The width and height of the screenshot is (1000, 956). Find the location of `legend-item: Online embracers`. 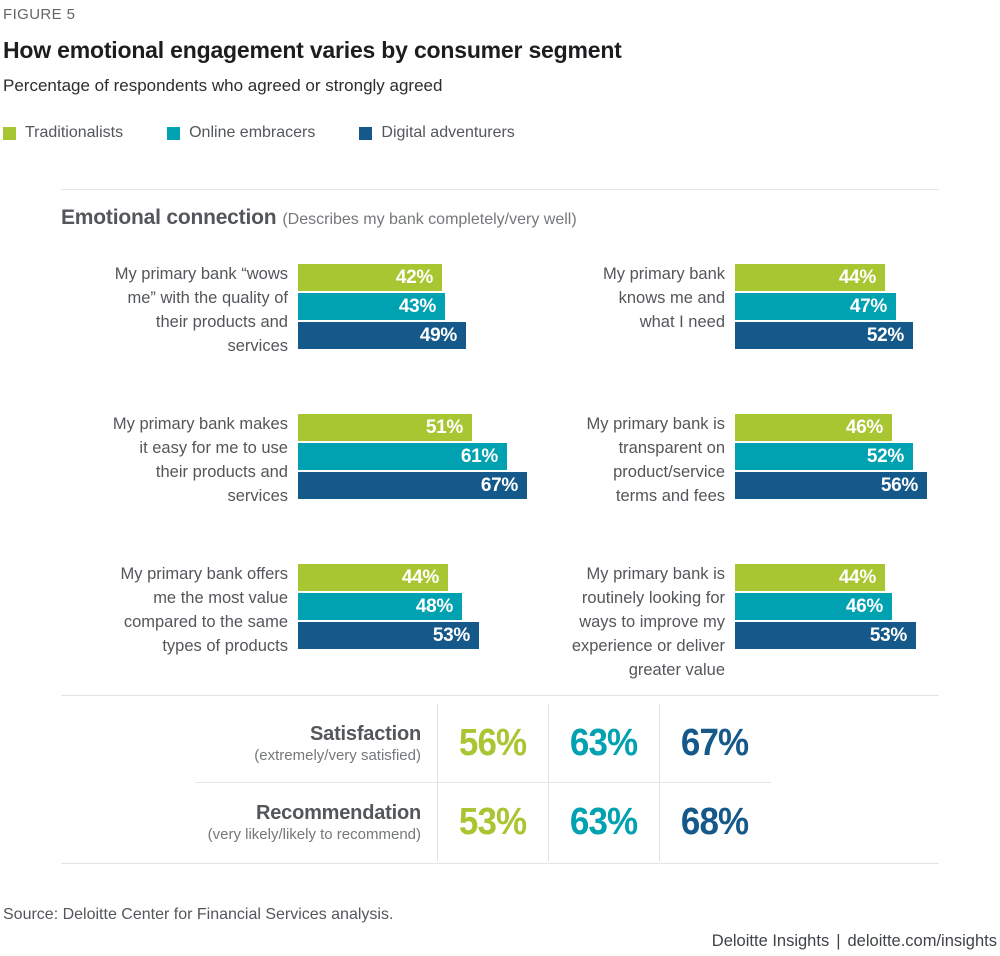

legend-item: Online embracers is located at coordinates (241, 133).